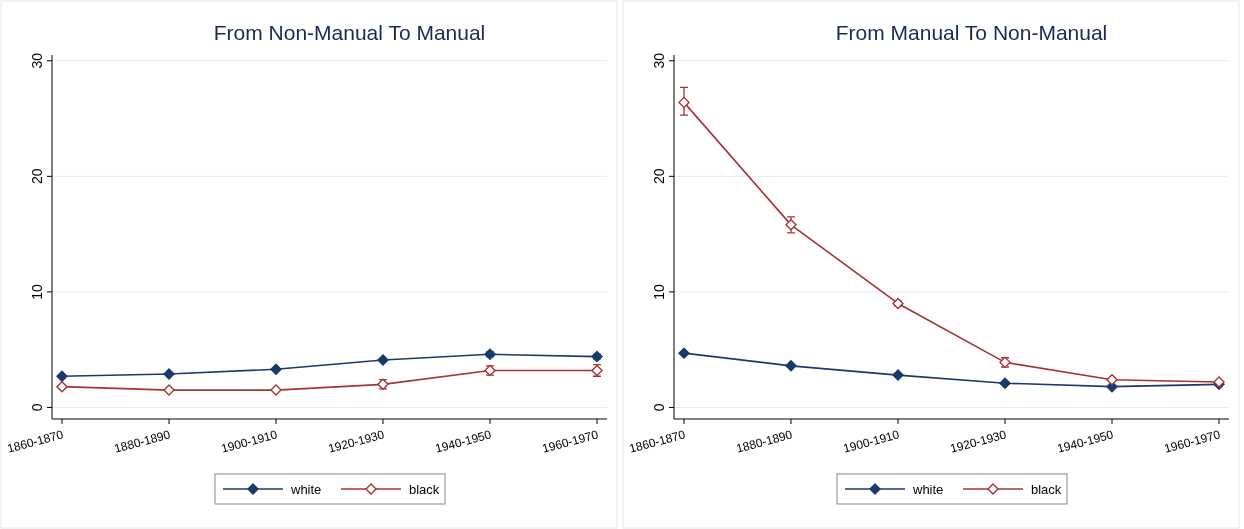 This screenshot has width=1244, height=529. What do you see at coordinates (349, 32) in the screenshot?
I see `chart-title: From Non-Manual To Manual` at bounding box center [349, 32].